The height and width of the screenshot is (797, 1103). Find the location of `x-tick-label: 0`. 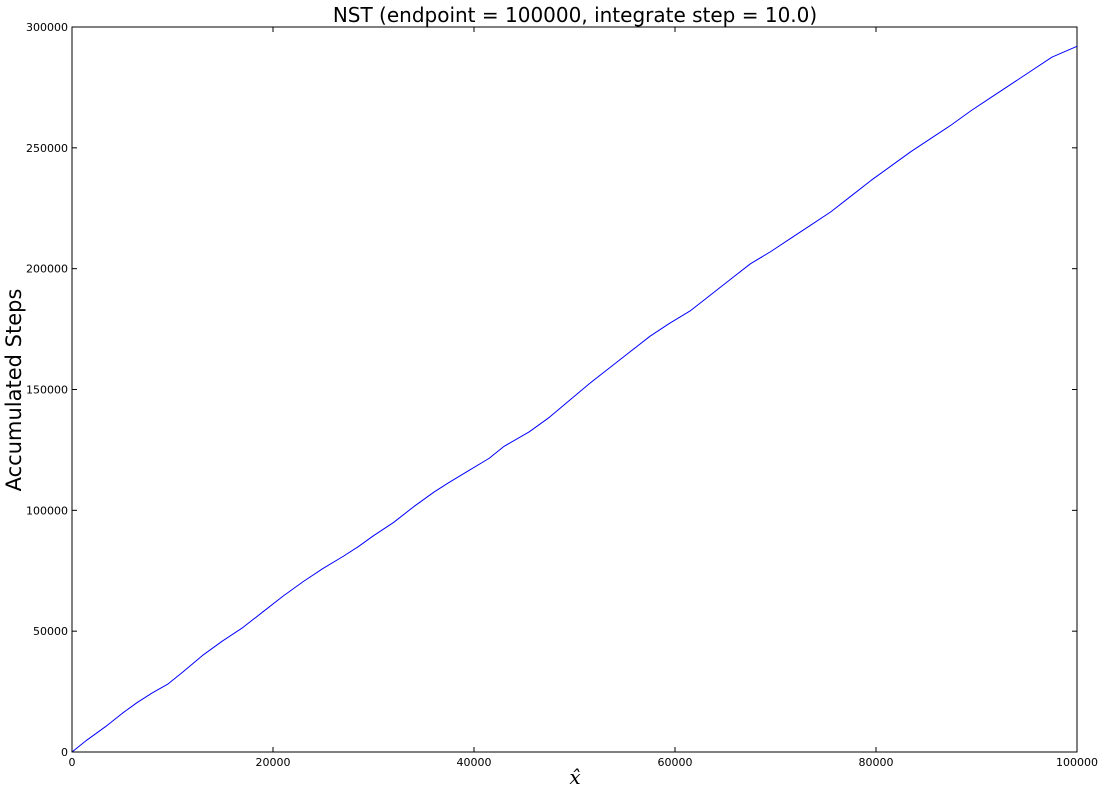

x-tick-label: 0 is located at coordinates (72, 762).